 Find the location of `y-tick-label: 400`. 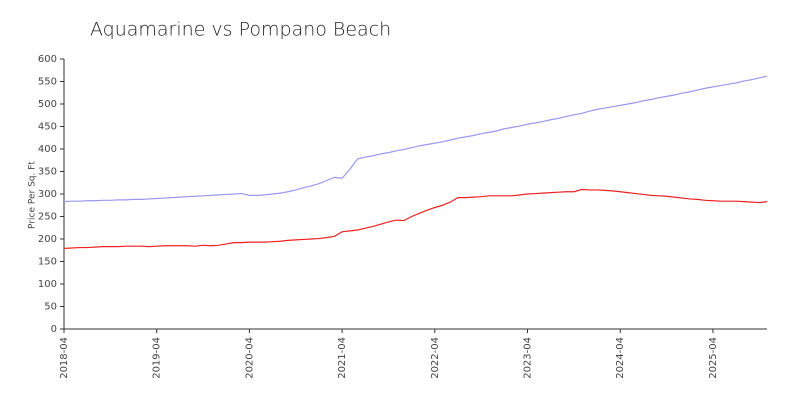

y-tick-label: 400 is located at coordinates (47, 149).